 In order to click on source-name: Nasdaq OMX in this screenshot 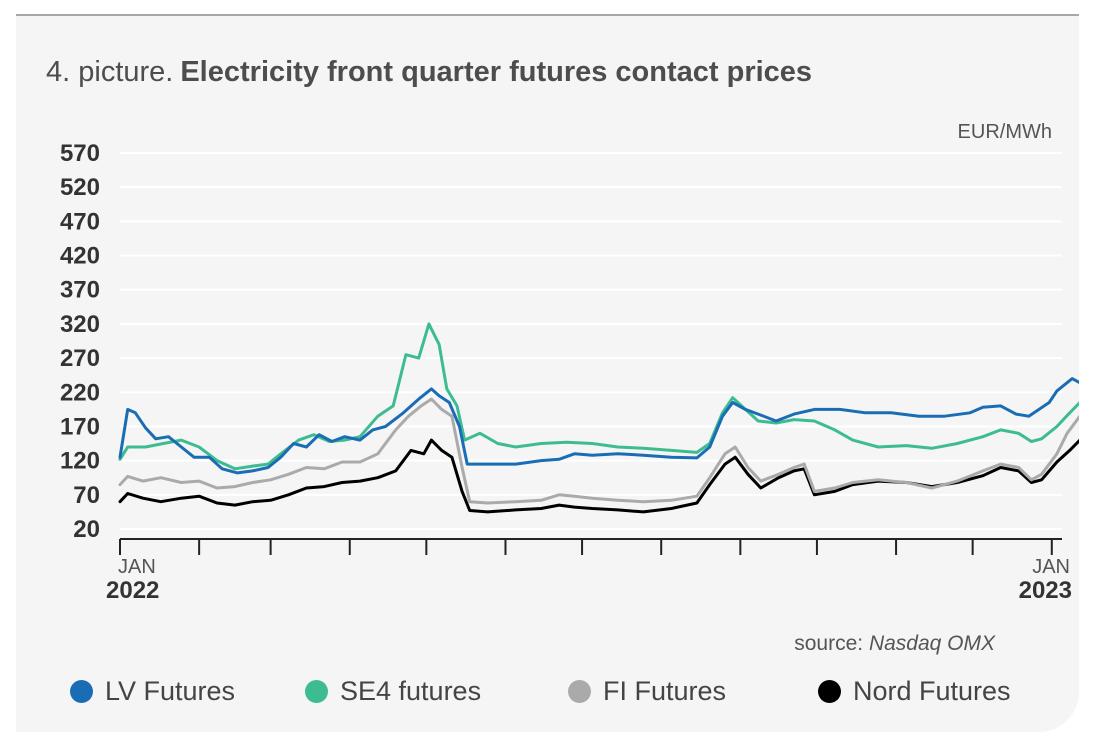, I will do `click(931, 643)`.